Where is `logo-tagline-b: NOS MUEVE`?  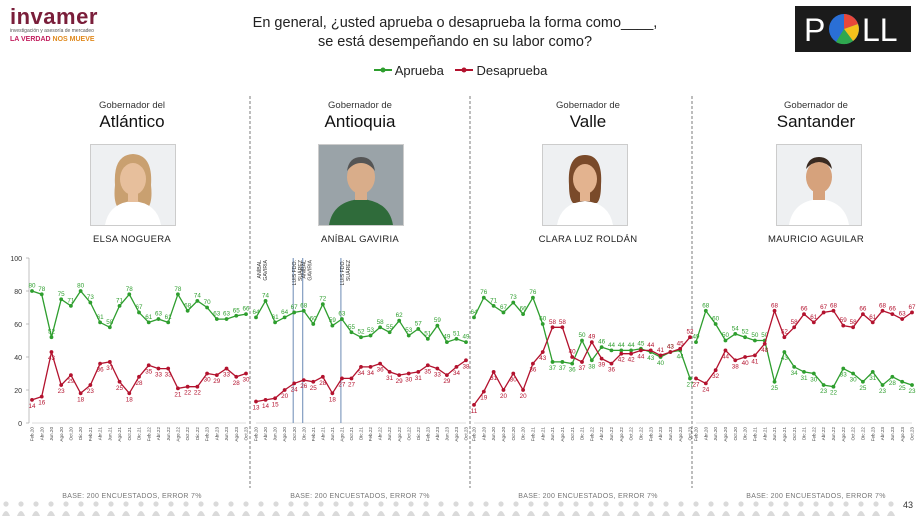
logo-tagline-b: NOS MUEVE is located at coordinates (73, 39).